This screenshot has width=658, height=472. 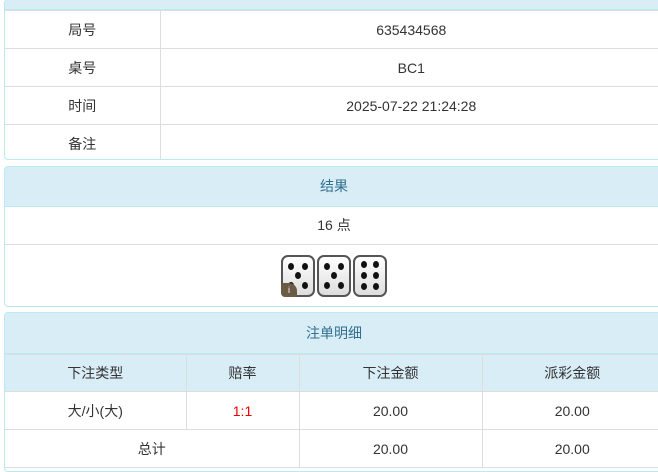 What do you see at coordinates (331, 187) in the screenshot?
I see `result-title: 结果` at bounding box center [331, 187].